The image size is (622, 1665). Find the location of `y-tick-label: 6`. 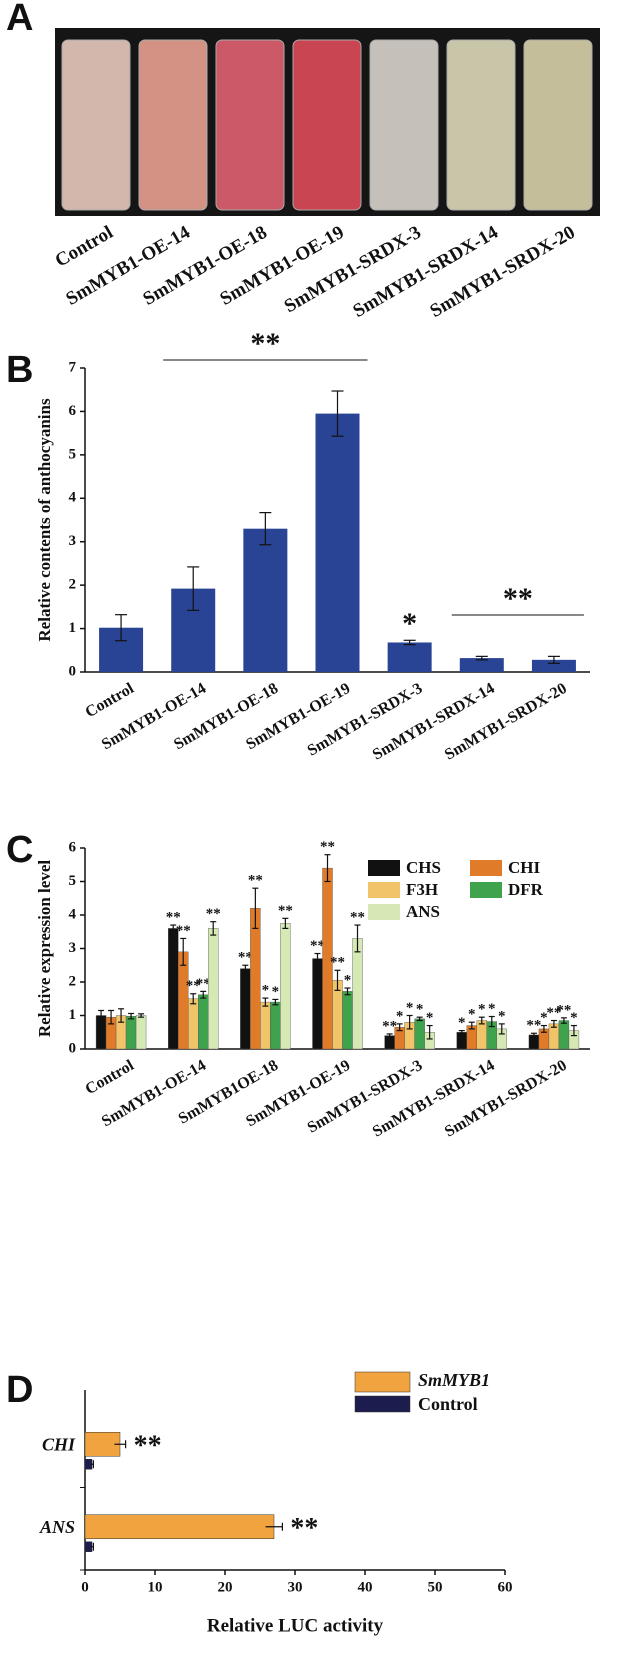

y-tick-label: 6 is located at coordinates (73, 847).